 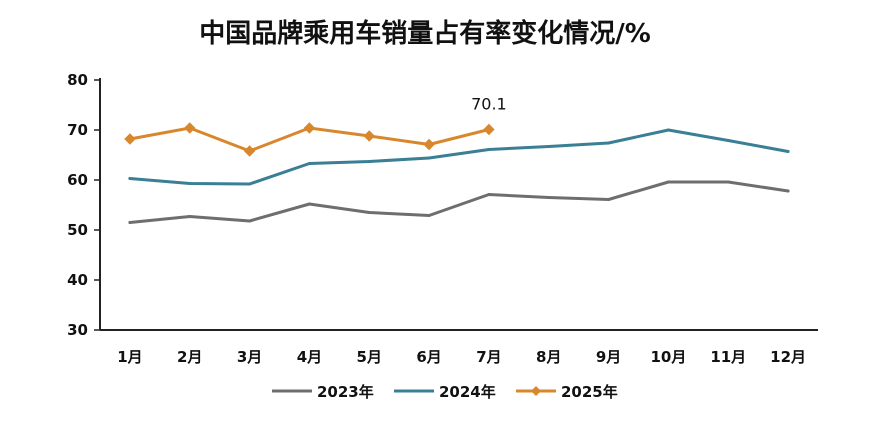 I want to click on x-tick-label: 8月, so click(x=548, y=357).